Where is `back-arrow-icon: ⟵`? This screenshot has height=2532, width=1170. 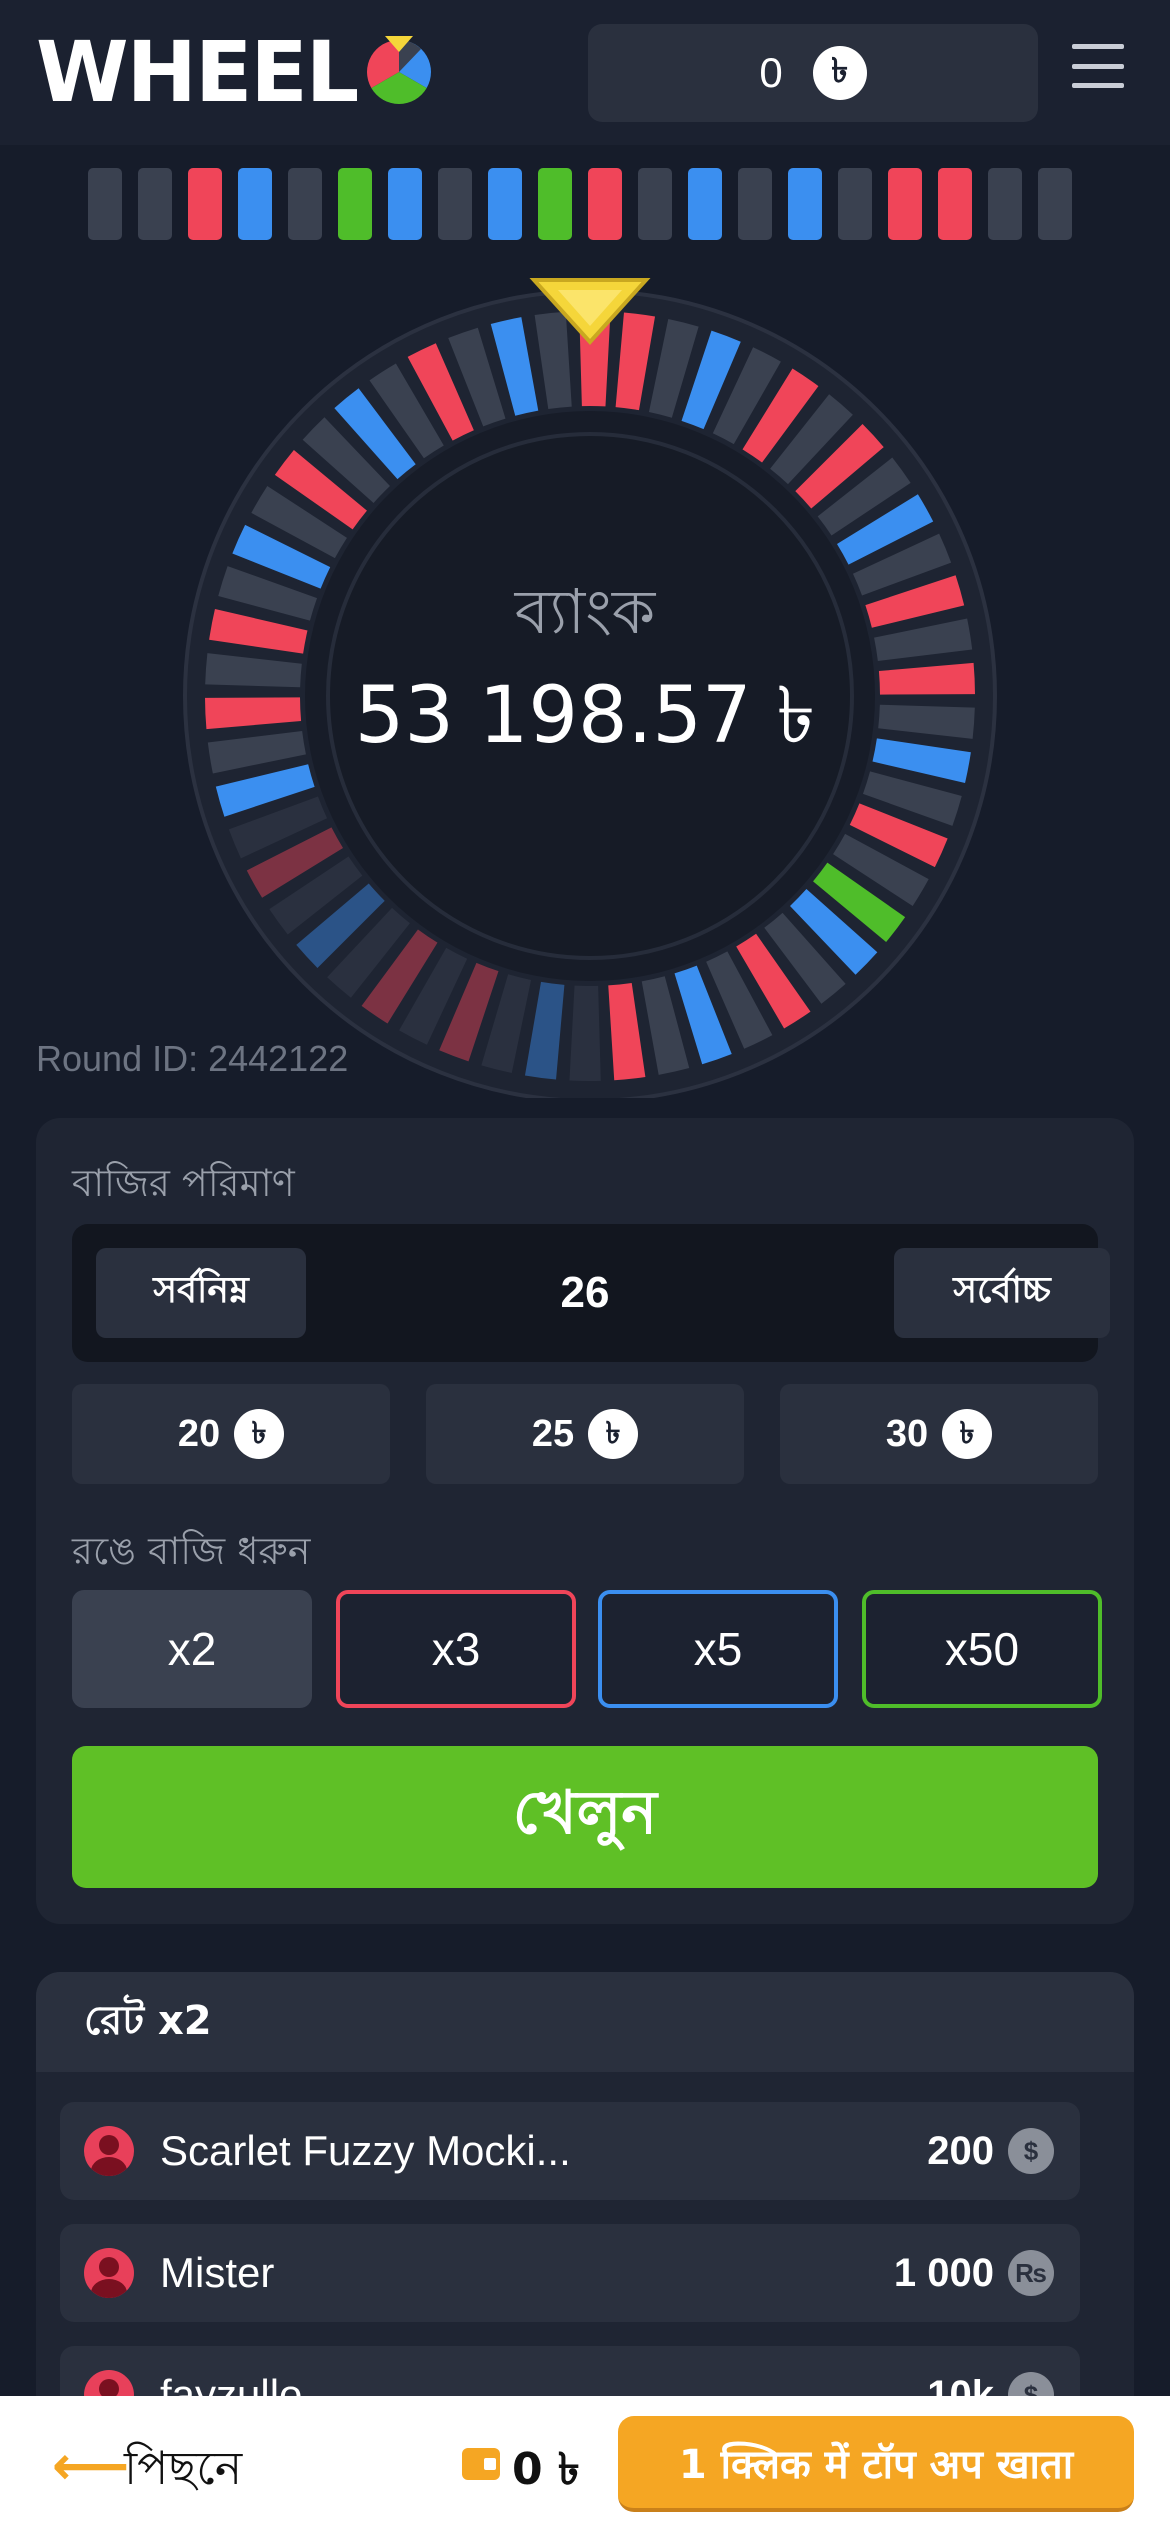 back-arrow-icon: ⟵ is located at coordinates (91, 2466).